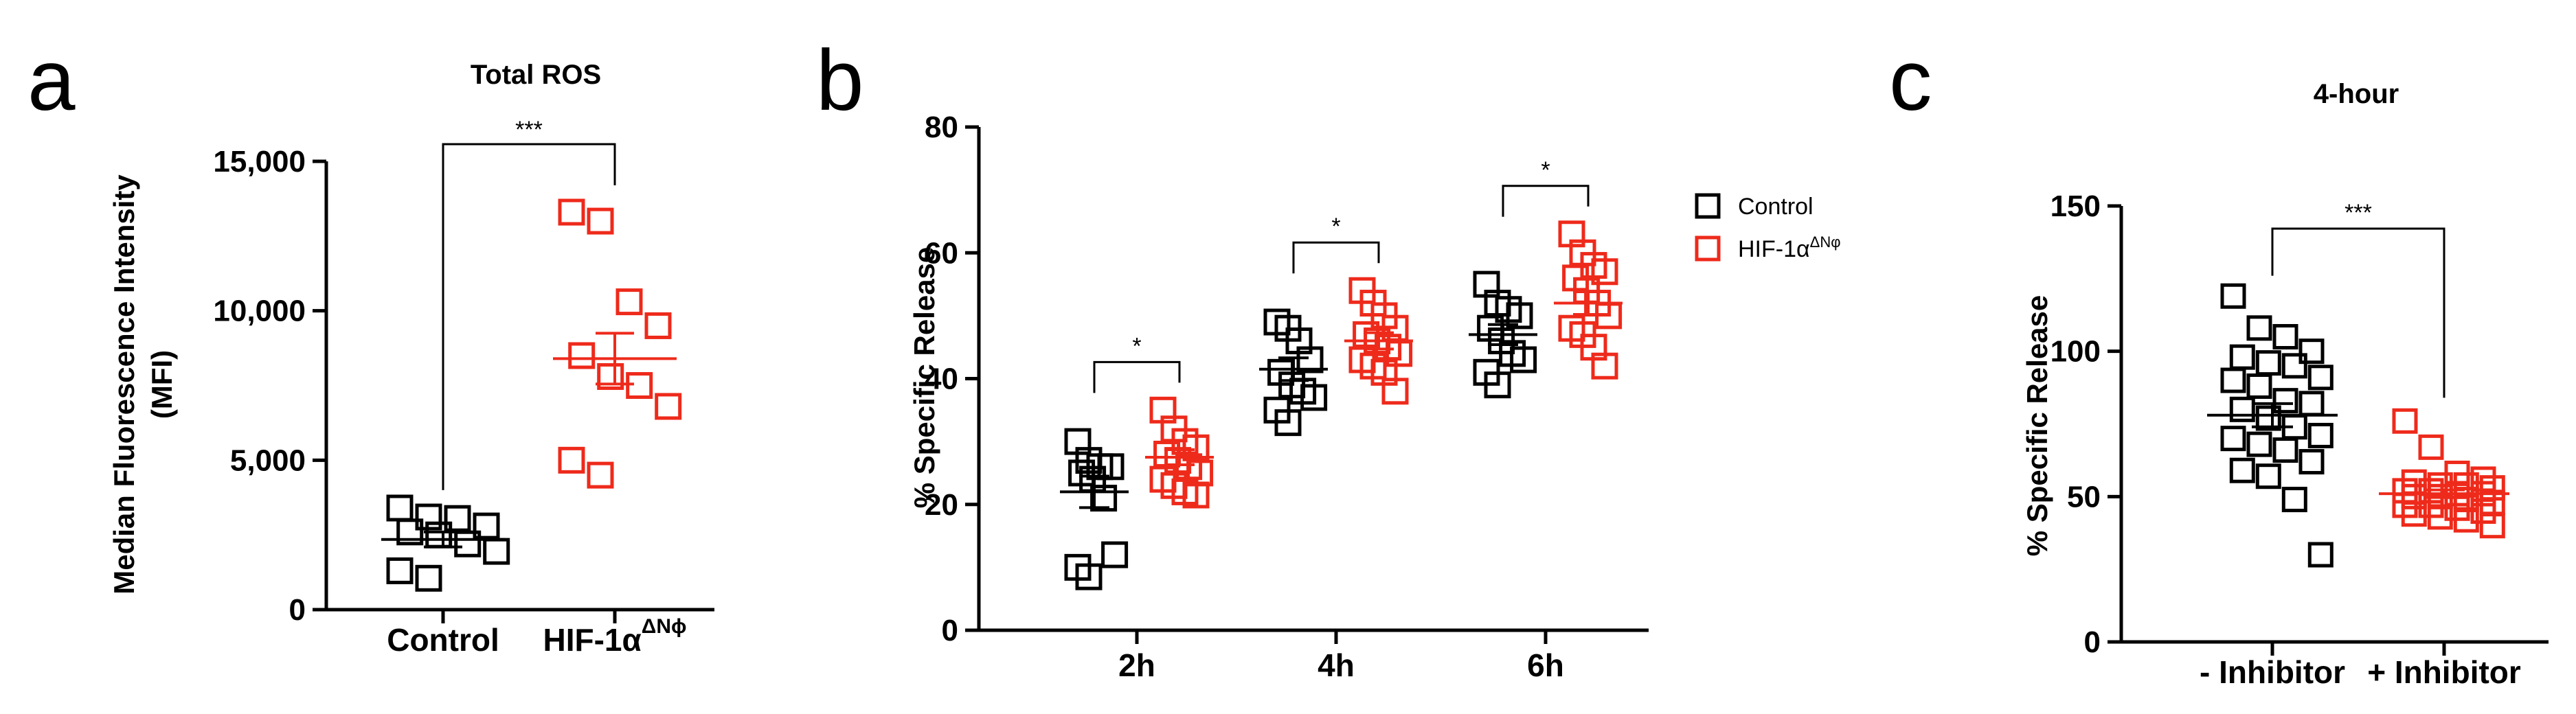  What do you see at coordinates (1336, 665) in the screenshot?
I see `x-category-label: 4h` at bounding box center [1336, 665].